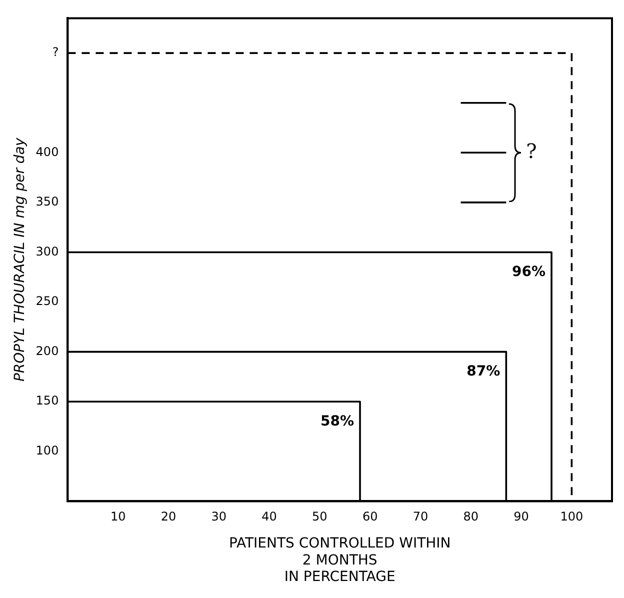  I want to click on x-tick-label: 40, so click(269, 517).